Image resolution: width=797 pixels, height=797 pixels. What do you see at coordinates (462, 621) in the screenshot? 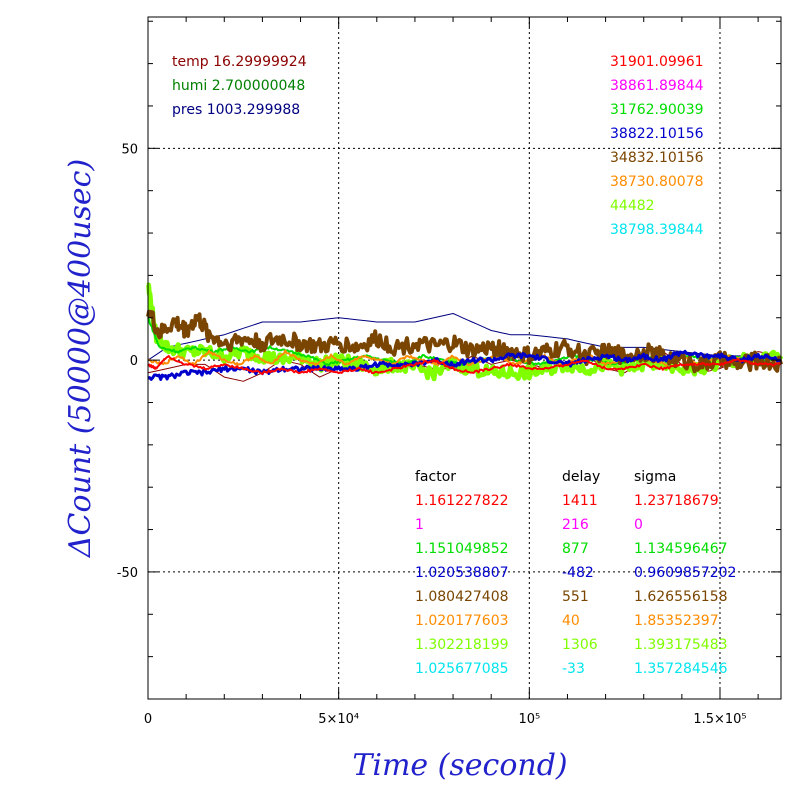
I see `table-cell: 1.020177603` at bounding box center [462, 621].